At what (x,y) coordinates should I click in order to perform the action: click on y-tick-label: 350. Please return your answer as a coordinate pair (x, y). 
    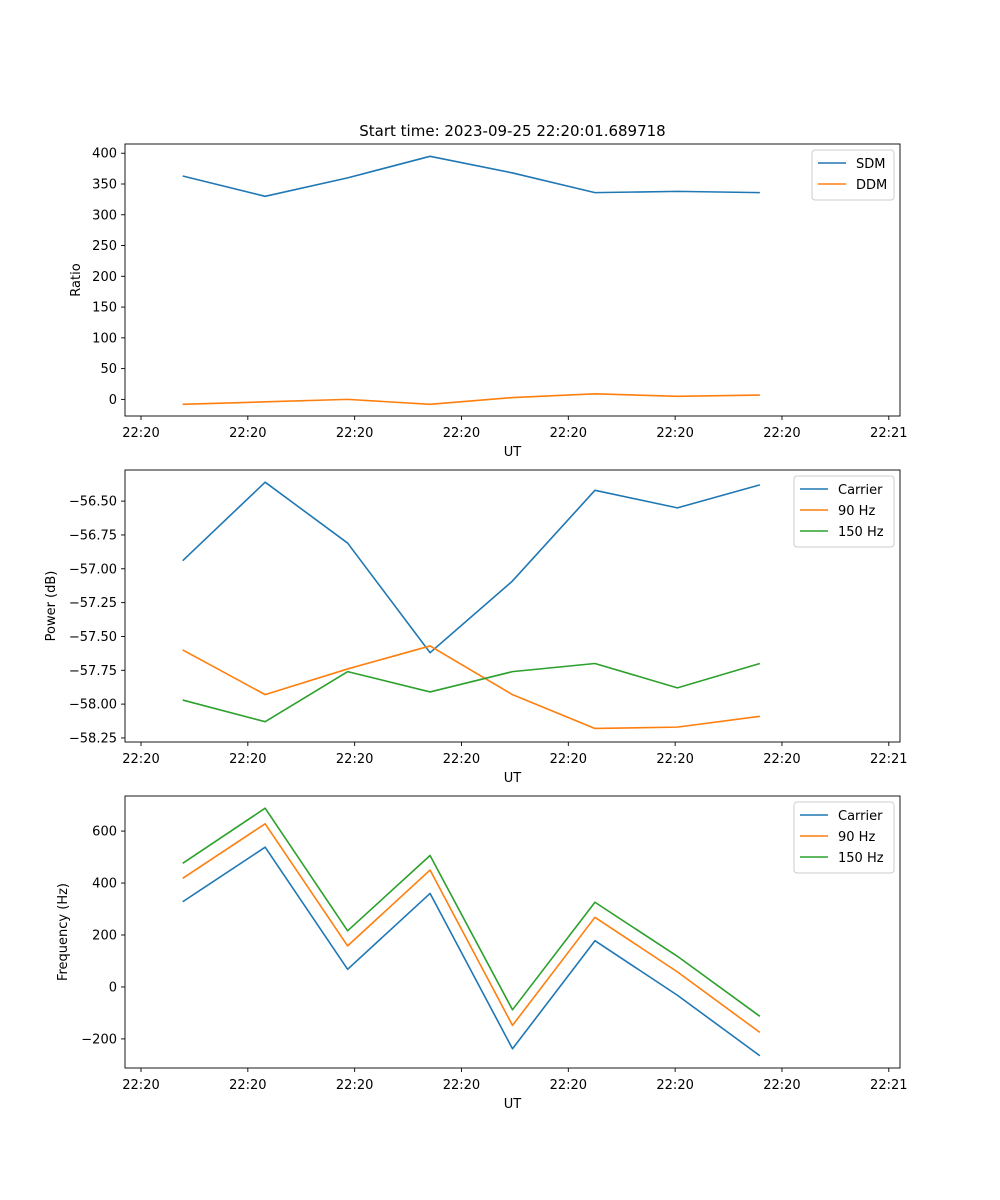
    Looking at the image, I should click on (104, 185).